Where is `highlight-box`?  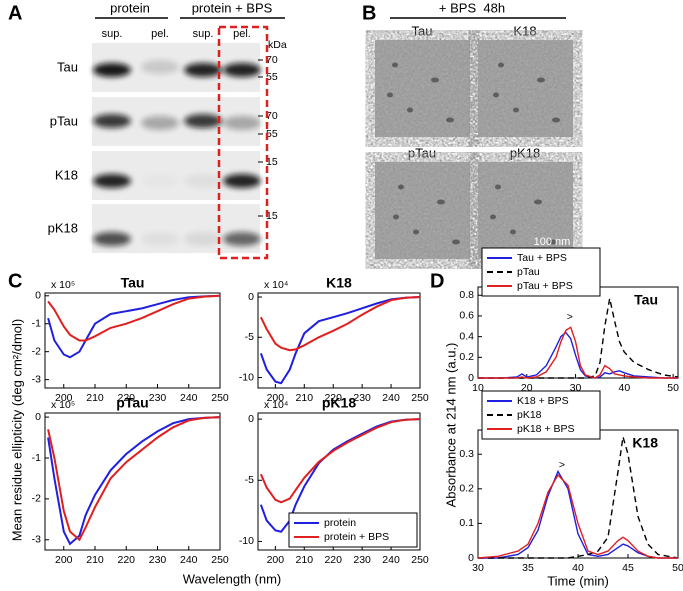 highlight-box is located at coordinates (243, 142).